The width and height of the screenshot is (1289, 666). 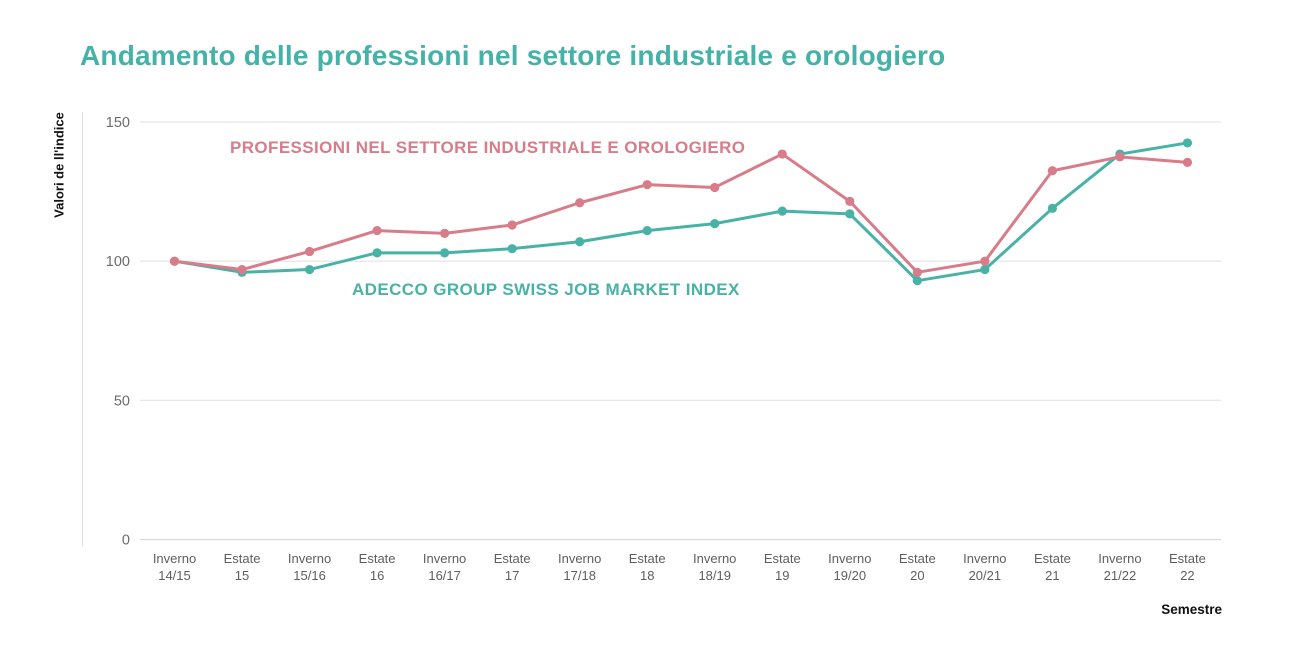 What do you see at coordinates (714, 567) in the screenshot?
I see `x-tick-label: Inverno 18/19` at bounding box center [714, 567].